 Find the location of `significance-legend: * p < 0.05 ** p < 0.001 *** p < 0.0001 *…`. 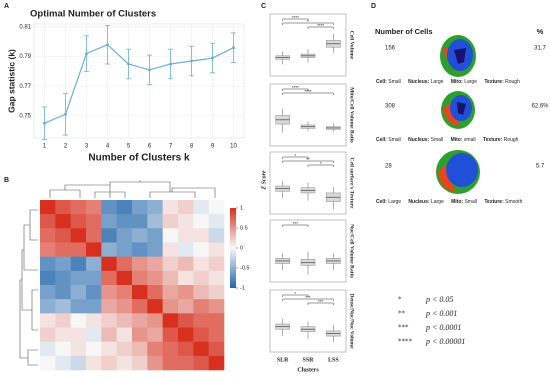

significance-legend: * p < 0.05 ** p < 0.001 *** p < 0.0001 *… is located at coordinates (431, 320).